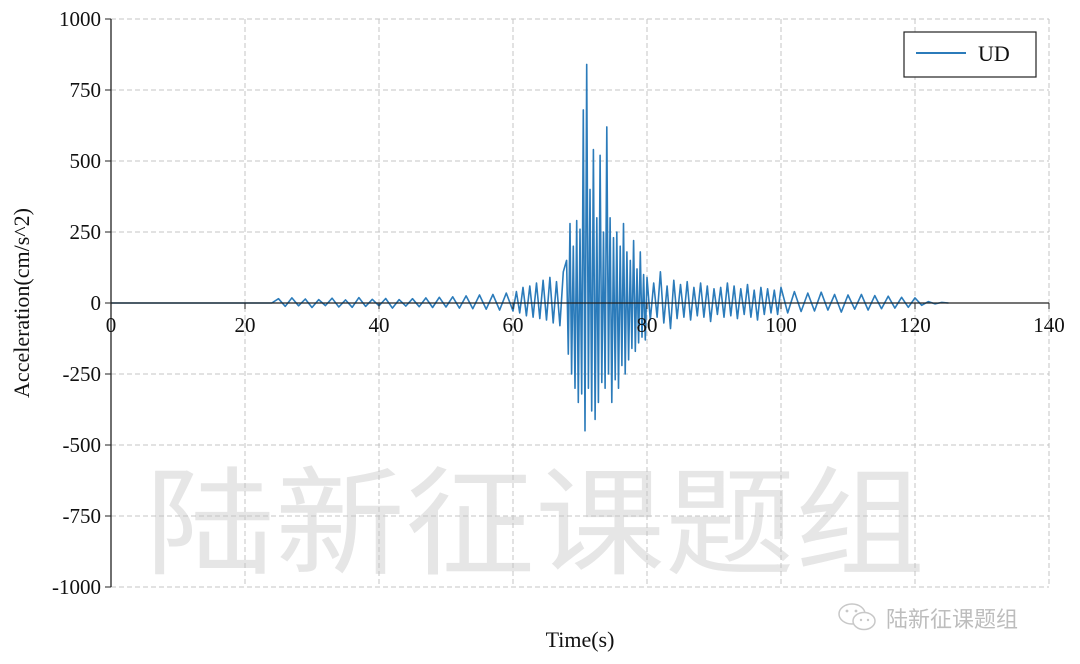 The image size is (1080, 664). Describe the element at coordinates (379, 325) in the screenshot. I see `x-tick-label: 40` at that location.